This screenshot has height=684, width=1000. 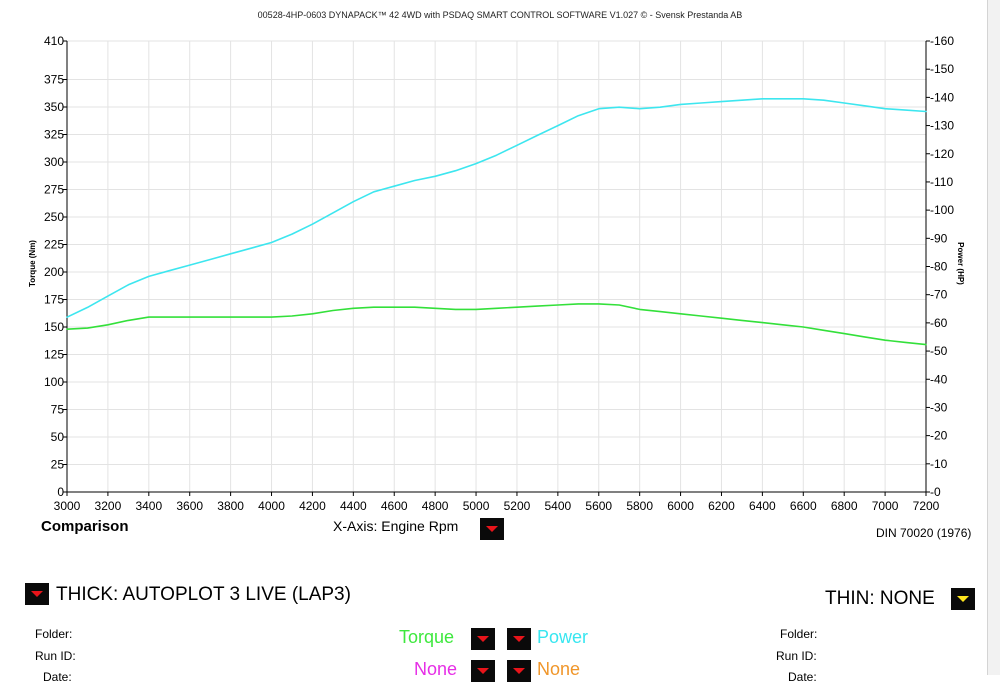 I want to click on y-tick-label: 410, so click(x=54, y=41).